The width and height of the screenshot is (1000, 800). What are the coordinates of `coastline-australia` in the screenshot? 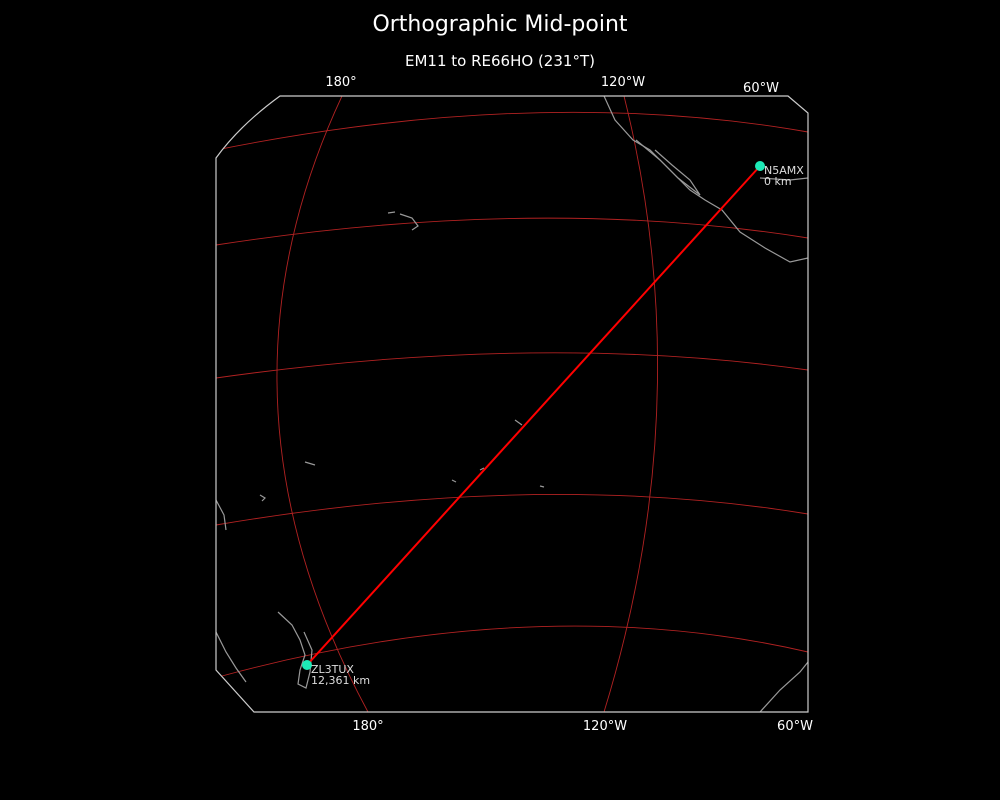 It's located at (231, 591).